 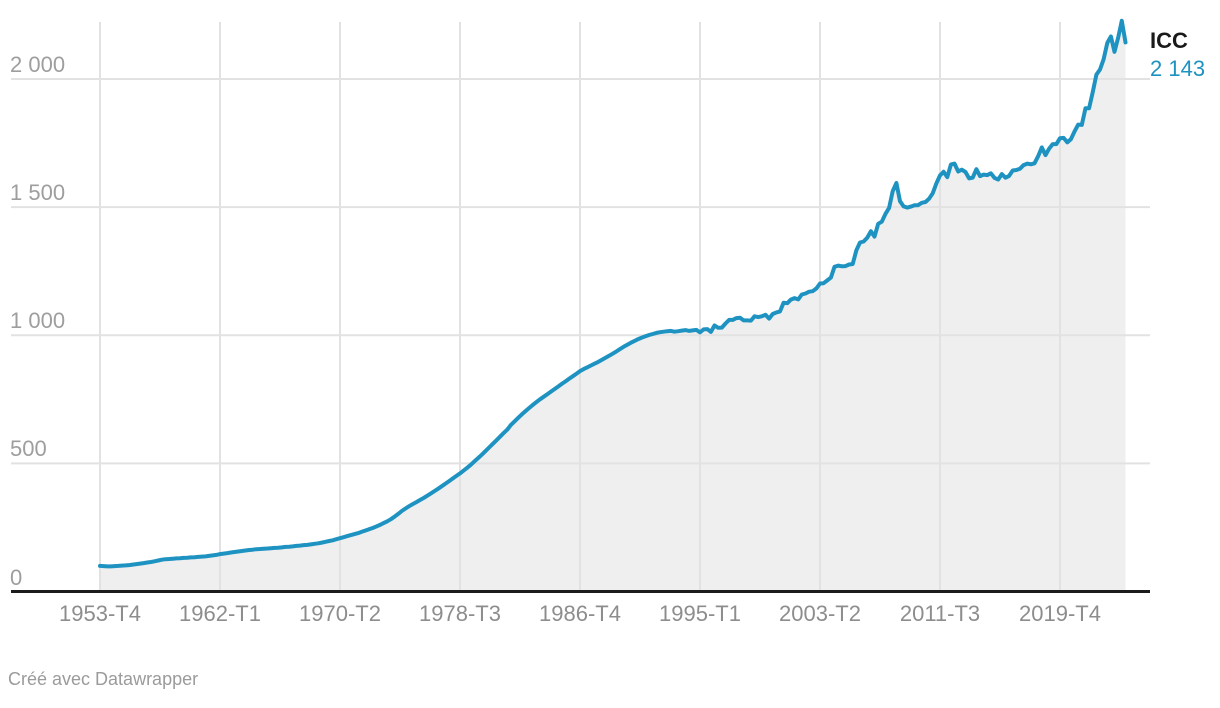 What do you see at coordinates (100, 613) in the screenshot?
I see `x-tick-label: 1953-T4` at bounding box center [100, 613].